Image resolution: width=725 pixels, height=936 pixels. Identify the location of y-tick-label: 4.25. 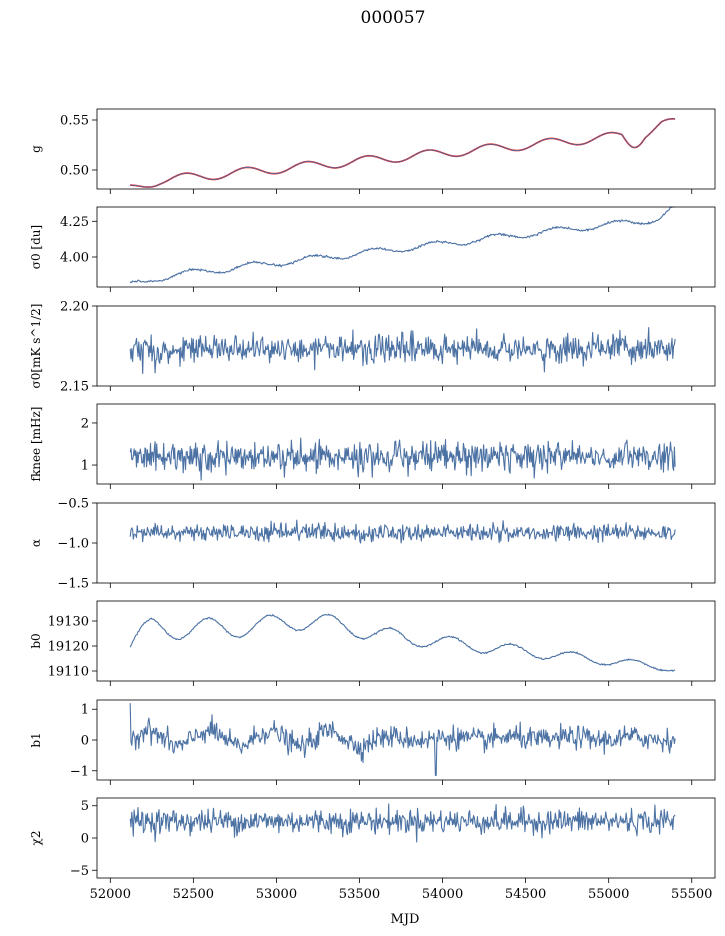
(74, 222).